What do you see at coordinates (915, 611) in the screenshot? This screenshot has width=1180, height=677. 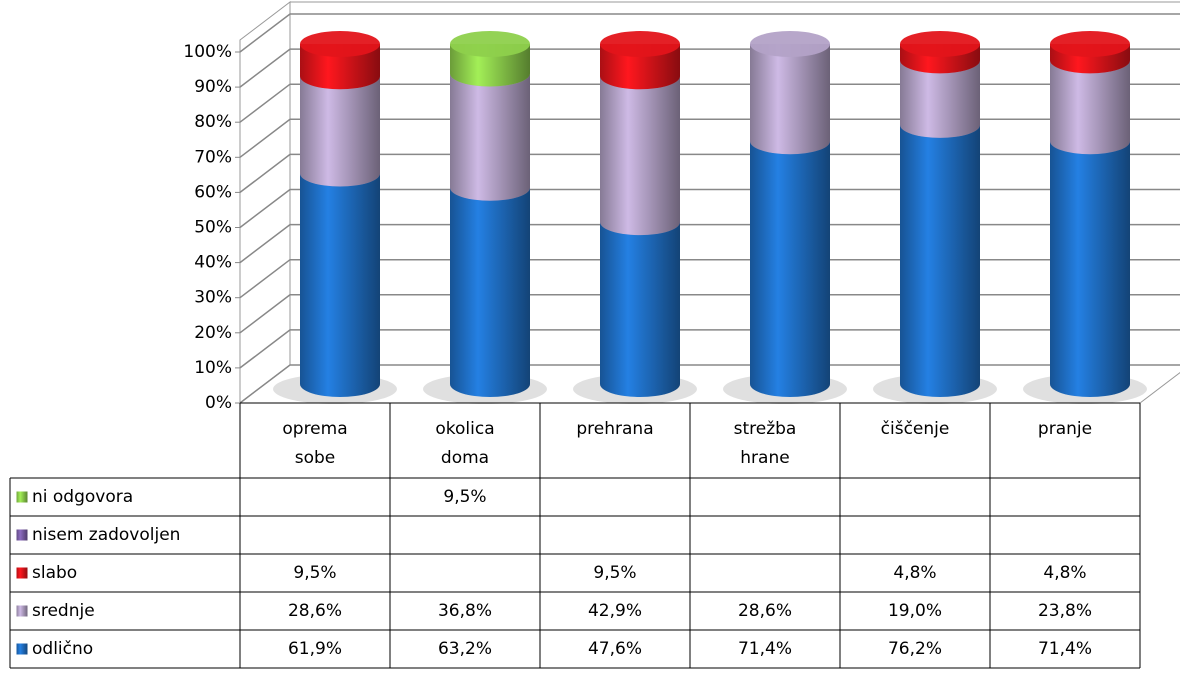 I see `table-value: 19,0%` at bounding box center [915, 611].